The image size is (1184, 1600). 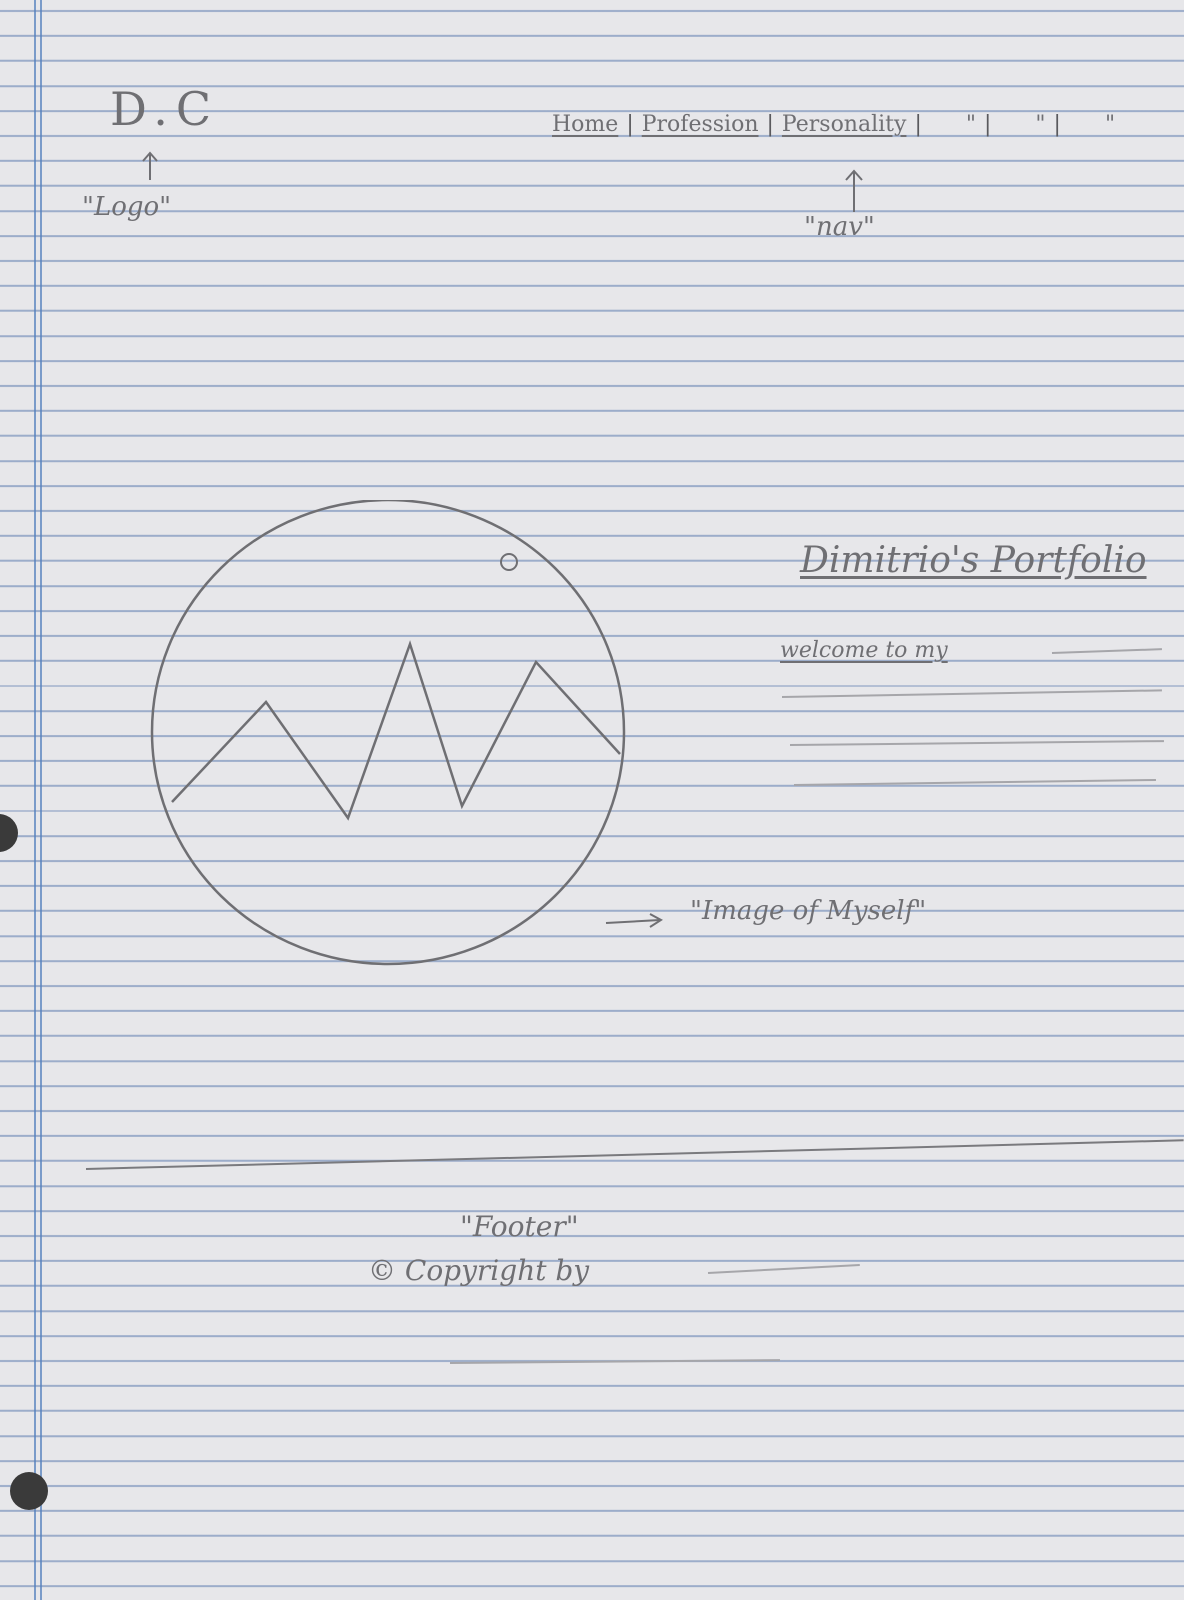 What do you see at coordinates (634, 920) in the screenshot?
I see `right-arrow-icon` at bounding box center [634, 920].